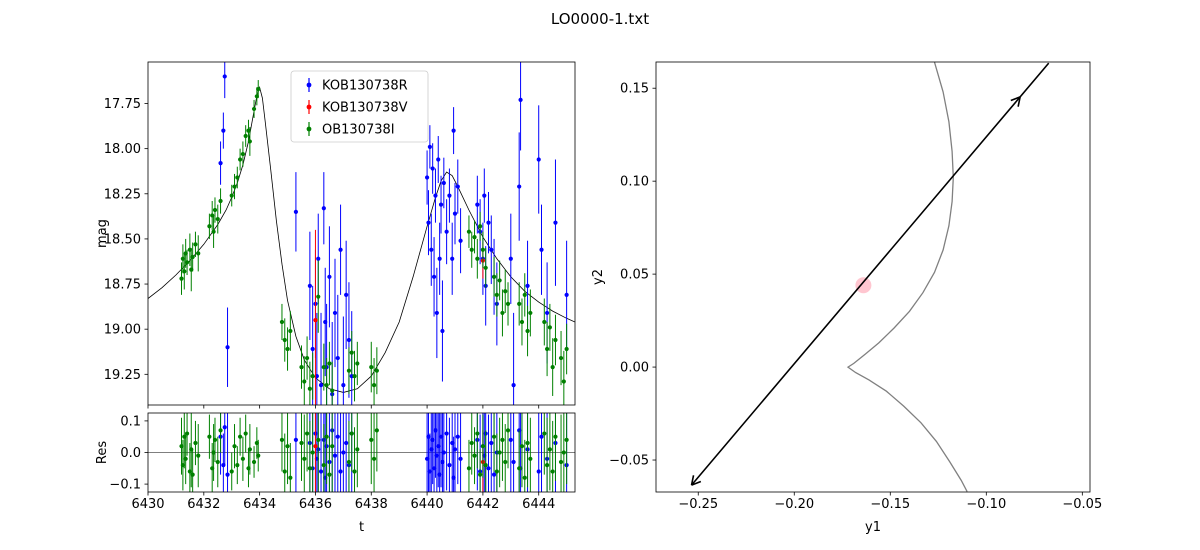  Describe the element at coordinates (122, 239) in the screenshot. I see `mag-tick-label: 18.50` at that location.